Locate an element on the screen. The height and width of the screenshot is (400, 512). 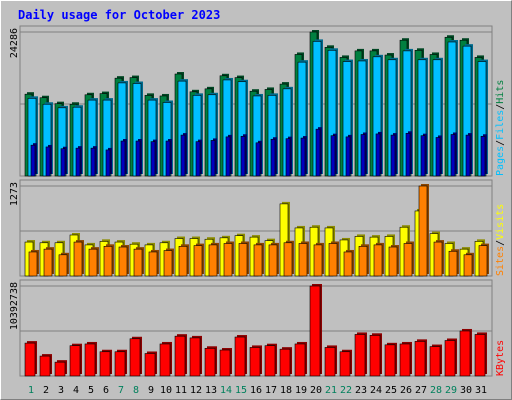
x-tick-label: 20 is located at coordinates (316, 390).